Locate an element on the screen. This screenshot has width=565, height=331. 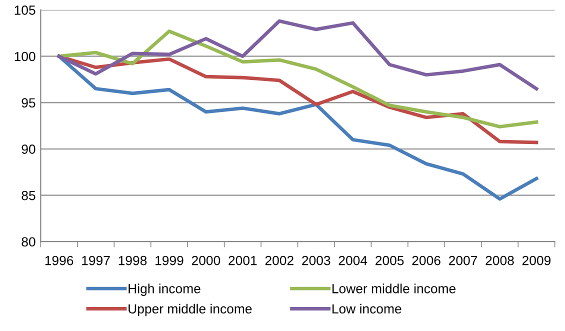
y-tick-label: 95 is located at coordinates (29, 103).